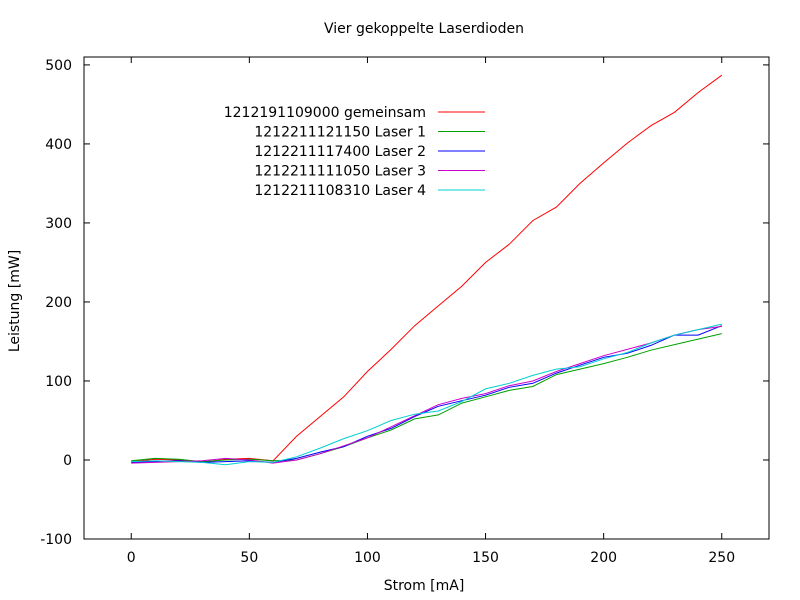 Image resolution: width=800 pixels, height=600 pixels. What do you see at coordinates (249, 558) in the screenshot?
I see `x-tick-label: 50` at bounding box center [249, 558].